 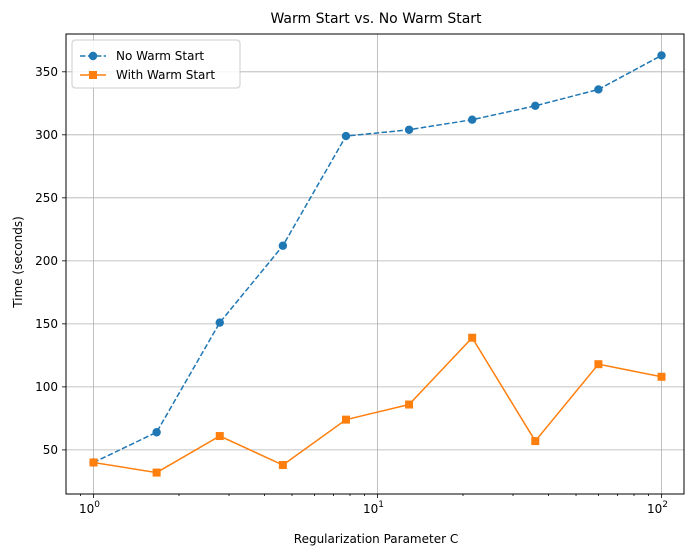 I want to click on x-axis-label: Regularization Parameter C, so click(x=376, y=539).